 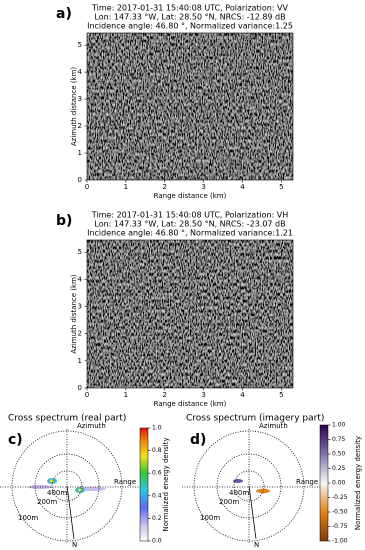 What do you see at coordinates (157, 450) in the screenshot?
I see `colorbar-tick-label: 0.8` at bounding box center [157, 450].